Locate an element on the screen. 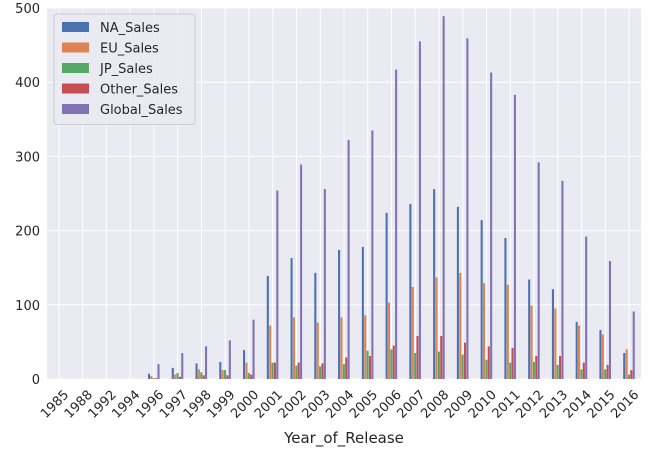  y-tick-label: 300 is located at coordinates (27, 157).